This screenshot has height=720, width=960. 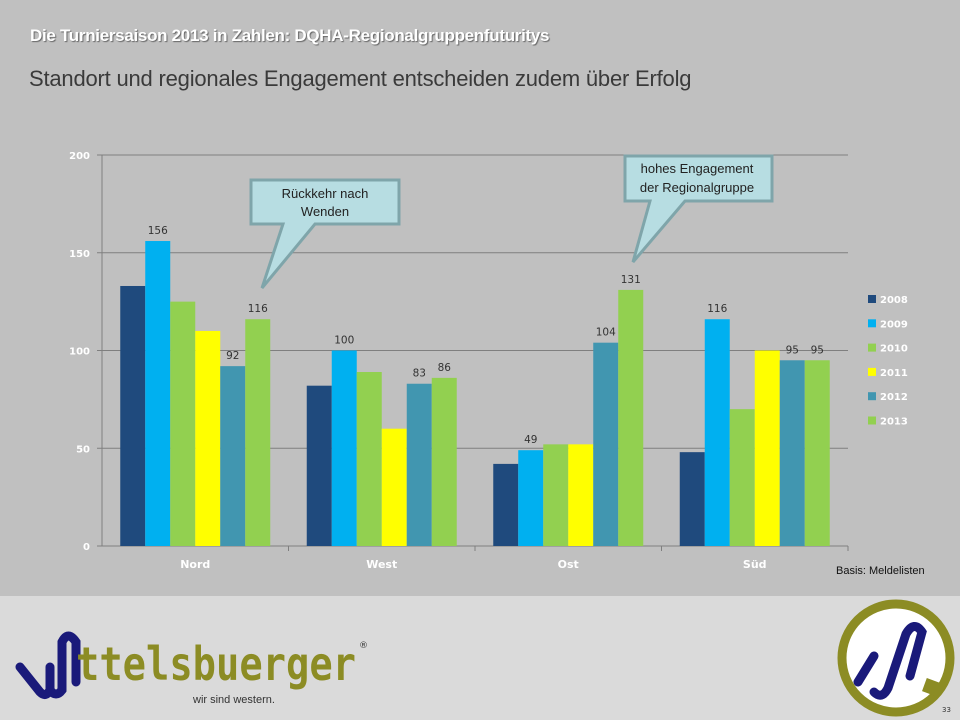 What do you see at coordinates (888, 361) in the screenshot?
I see `legend: 2008 2009 2010 2011 2012 2013` at bounding box center [888, 361].